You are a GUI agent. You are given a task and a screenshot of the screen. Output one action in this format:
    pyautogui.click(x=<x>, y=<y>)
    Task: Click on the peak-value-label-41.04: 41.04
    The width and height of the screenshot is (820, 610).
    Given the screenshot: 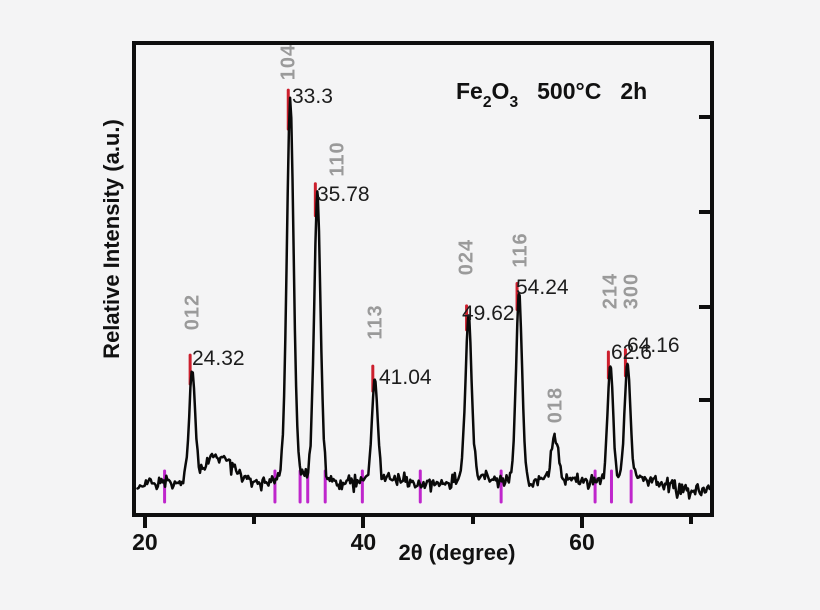 What is the action you would take?
    pyautogui.click(x=405, y=377)
    